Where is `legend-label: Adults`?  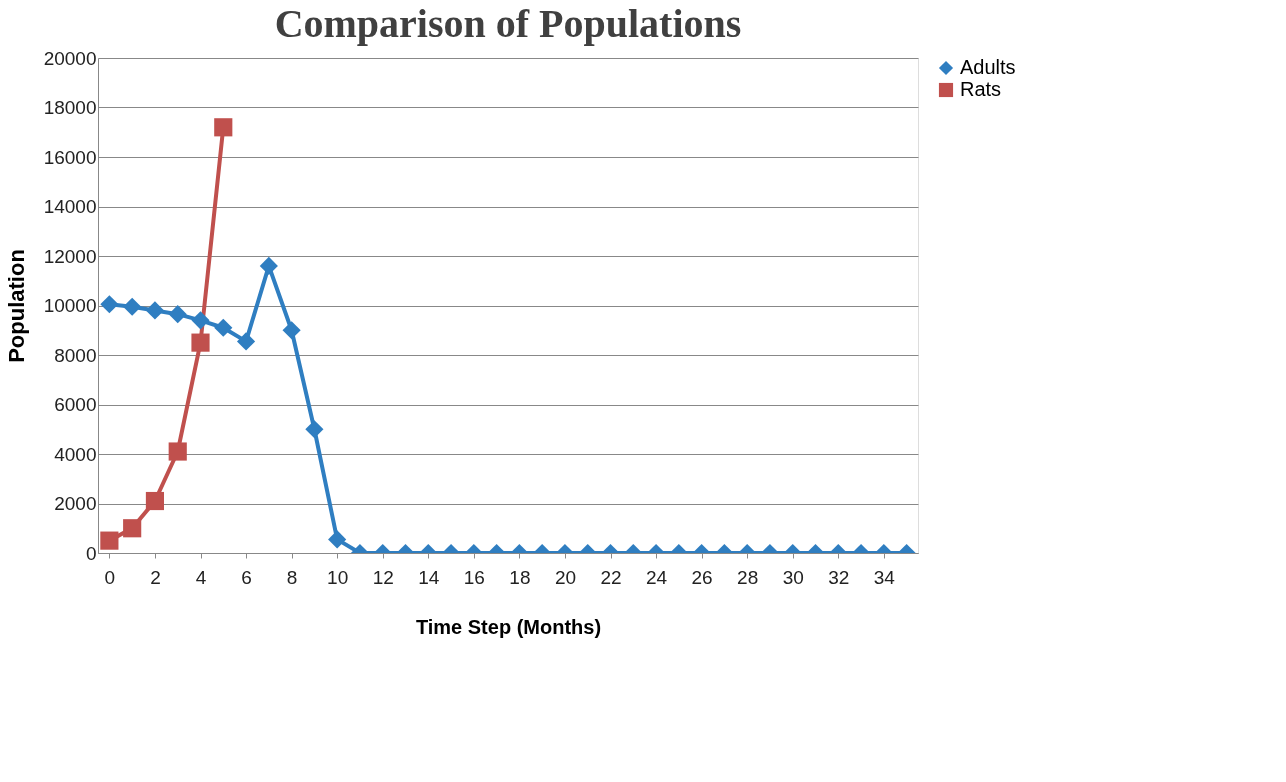 legend-label: Adults is located at coordinates (988, 67).